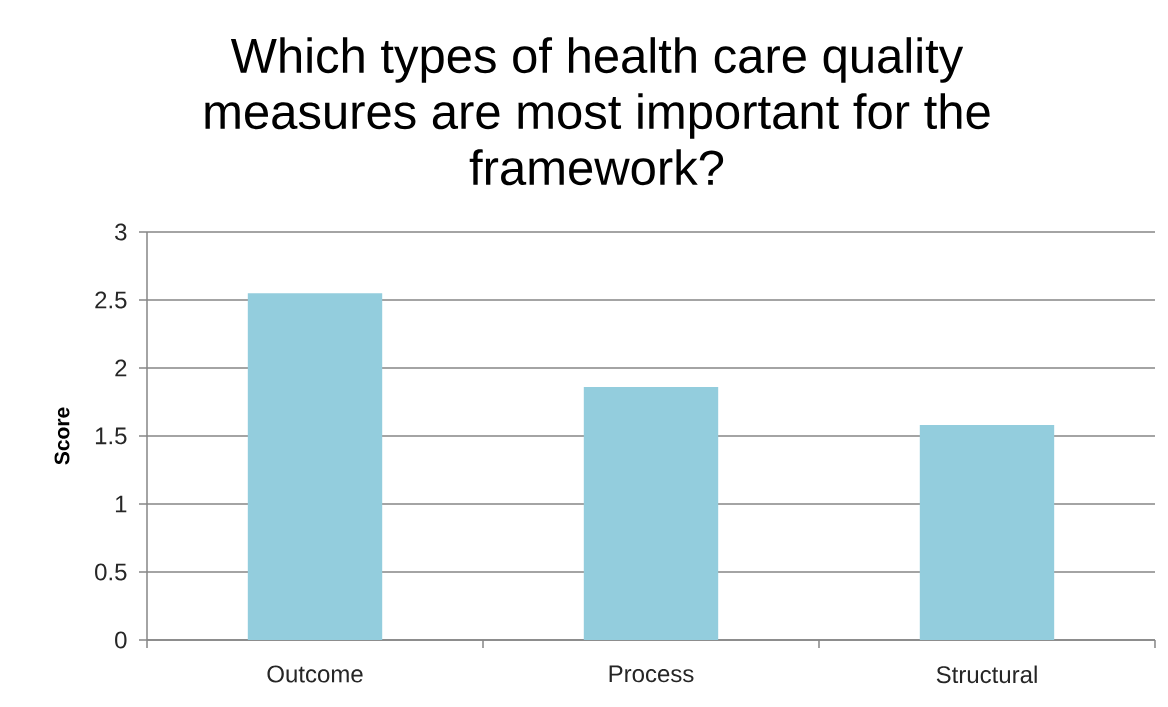  What do you see at coordinates (111, 300) in the screenshot?
I see `y-tick-label: 2.5` at bounding box center [111, 300].